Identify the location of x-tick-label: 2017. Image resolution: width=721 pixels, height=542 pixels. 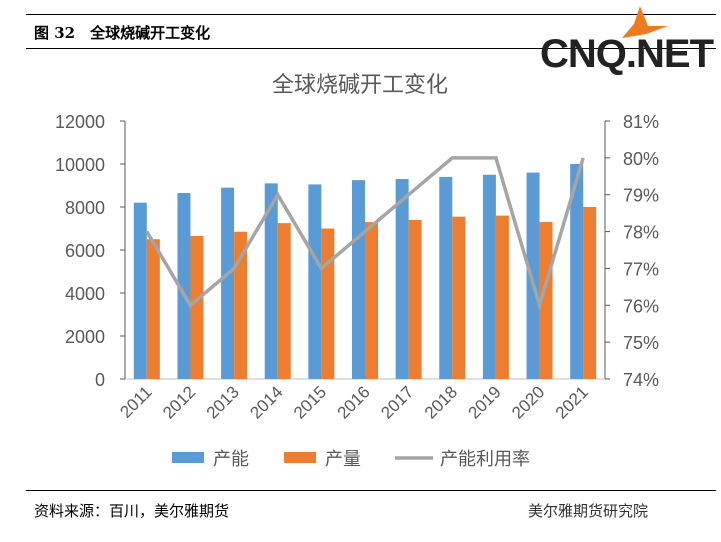
(397, 402).